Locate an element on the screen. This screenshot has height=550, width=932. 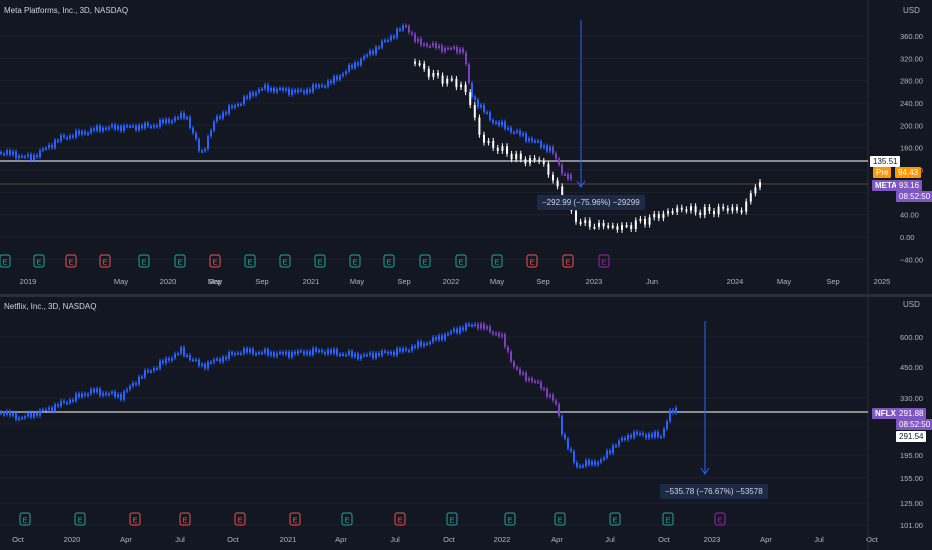
bottom-currency-label: USD is located at coordinates (911, 304).